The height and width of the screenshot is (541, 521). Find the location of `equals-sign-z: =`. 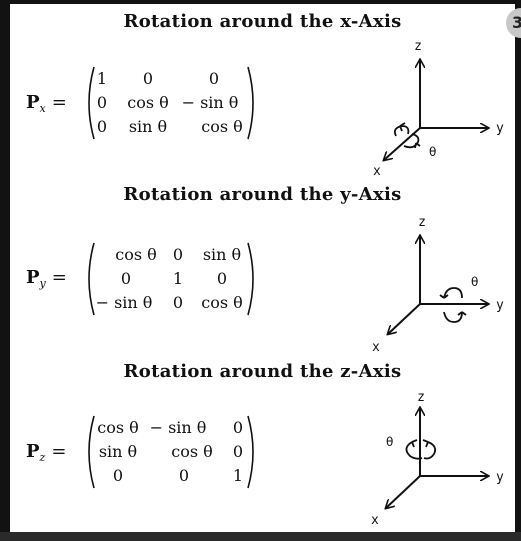

equals-sign-z: = is located at coordinates (59, 451).